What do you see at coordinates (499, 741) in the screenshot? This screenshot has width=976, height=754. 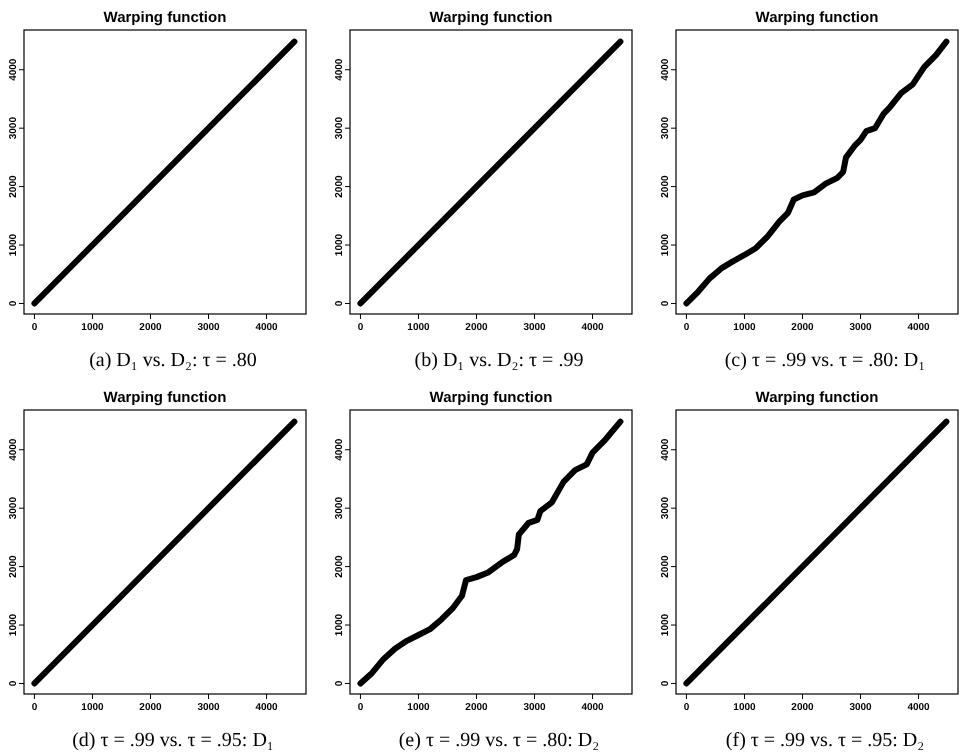 I see `text: (e) τ = .99 vs. τ = .80: D₂` at bounding box center [499, 741].